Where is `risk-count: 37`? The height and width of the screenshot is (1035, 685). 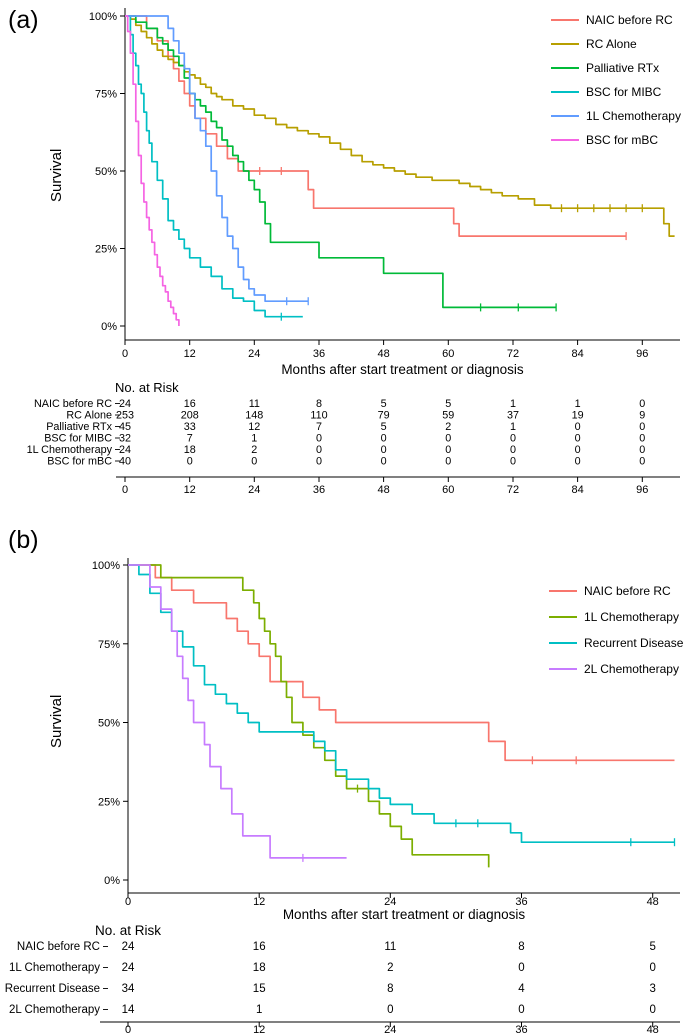 risk-count: 37 is located at coordinates (513, 416).